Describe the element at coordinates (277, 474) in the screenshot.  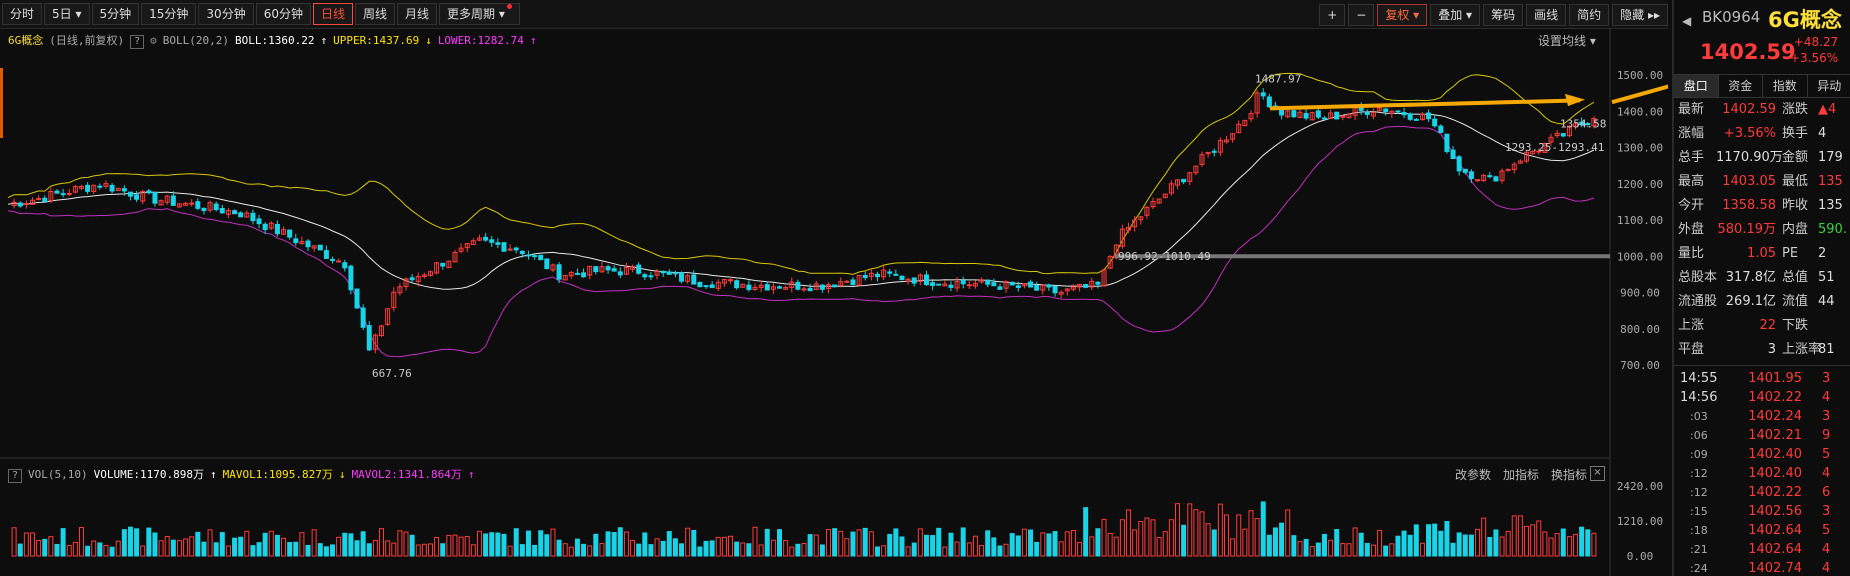
I see `mavol1-value: MAVOL1:1095.827万` at that location.